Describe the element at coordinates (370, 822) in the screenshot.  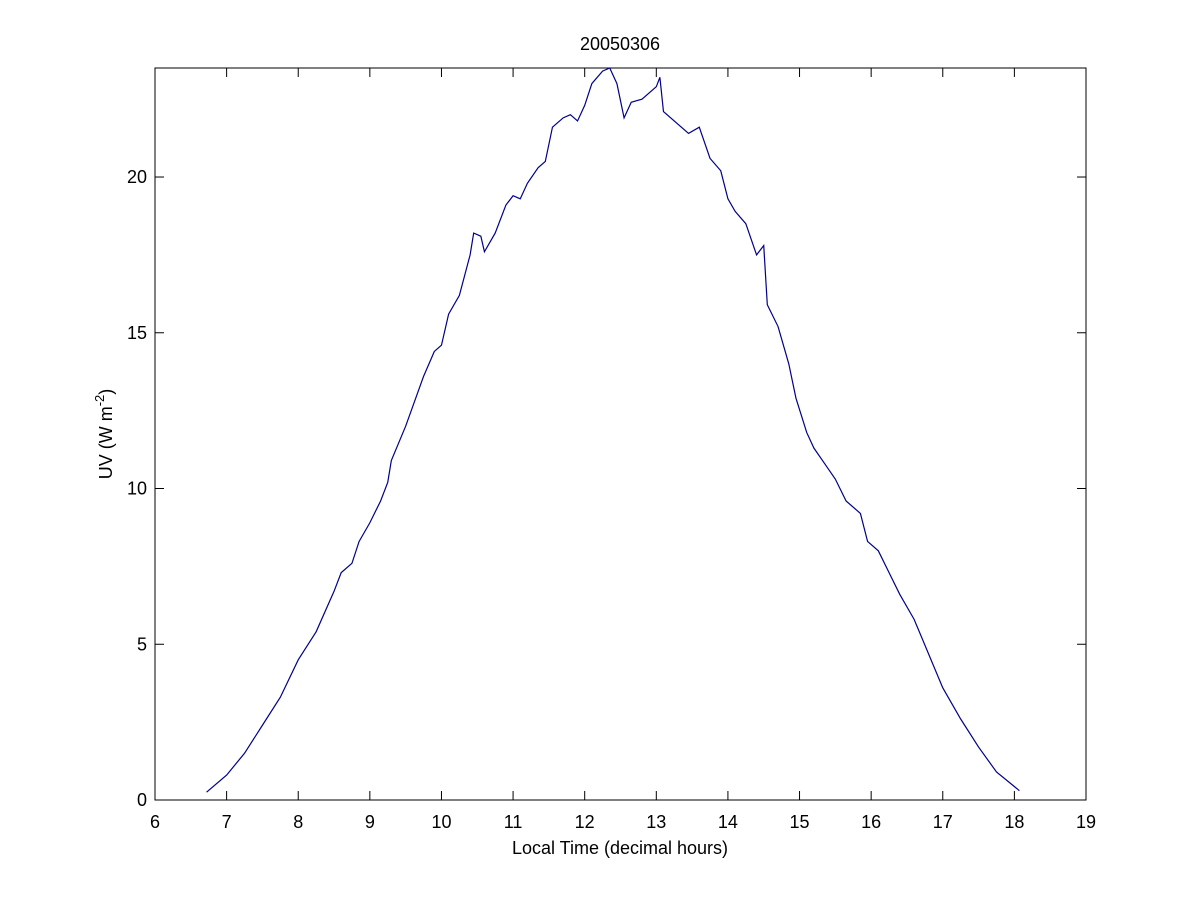
I see `x-tick-label: 9` at that location.